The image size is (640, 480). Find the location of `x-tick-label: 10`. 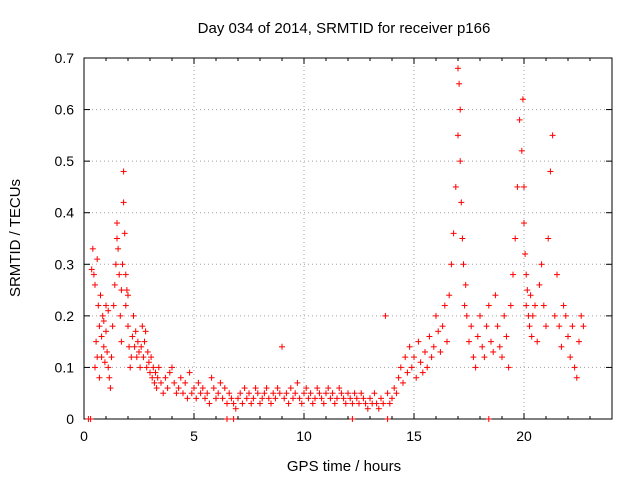

x-tick-label: 10 is located at coordinates (304, 436).